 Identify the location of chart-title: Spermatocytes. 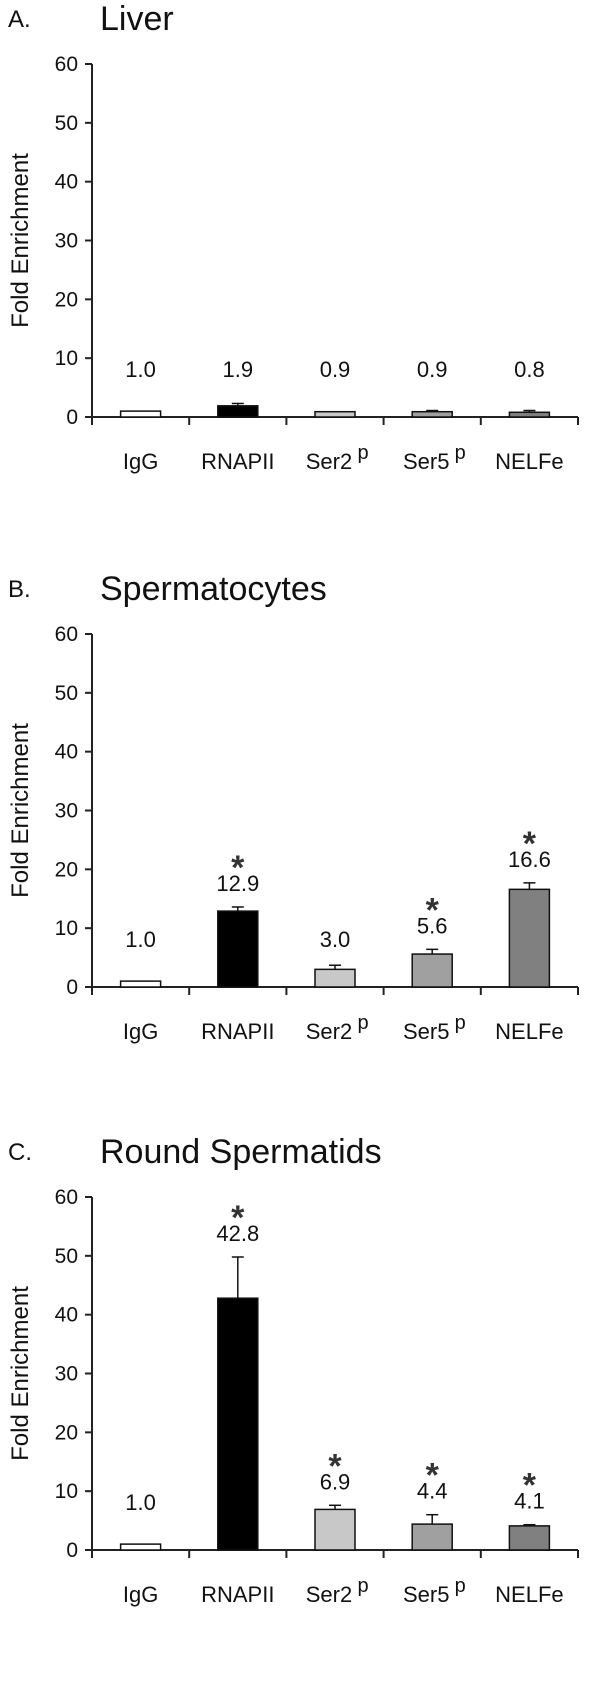
(213, 589).